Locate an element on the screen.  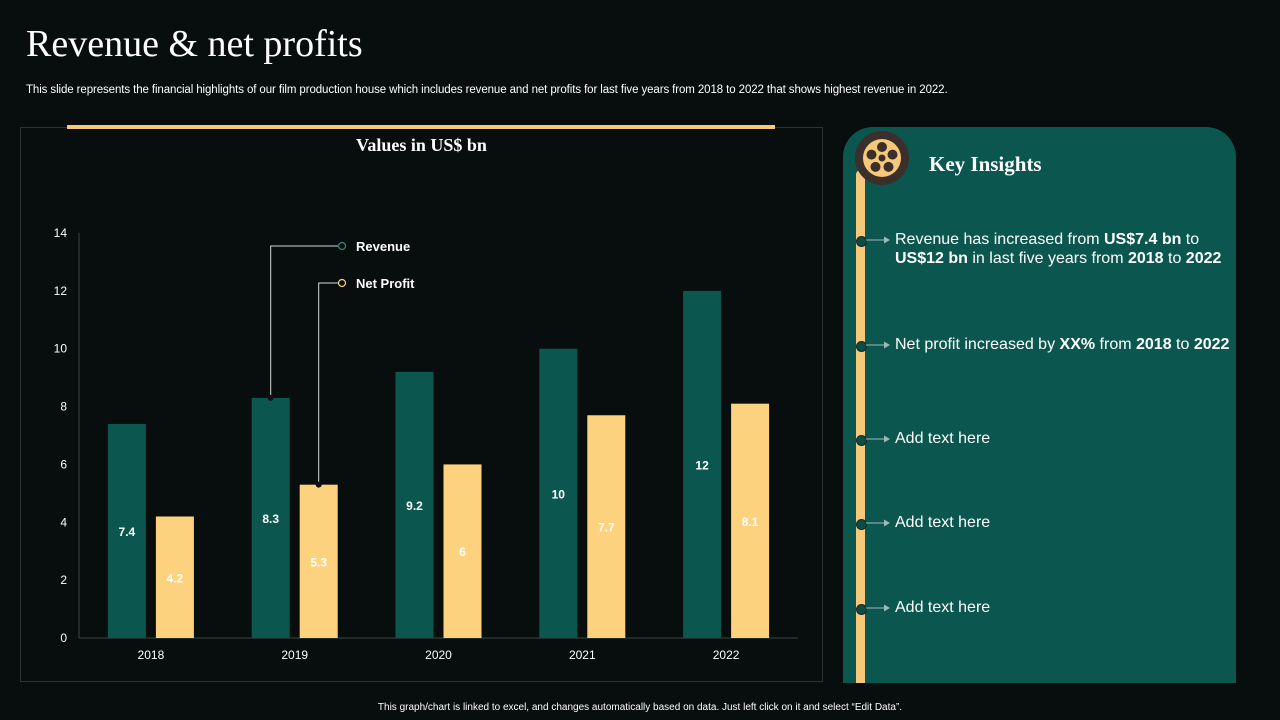
x-tick-label: 2019 is located at coordinates (294, 655).